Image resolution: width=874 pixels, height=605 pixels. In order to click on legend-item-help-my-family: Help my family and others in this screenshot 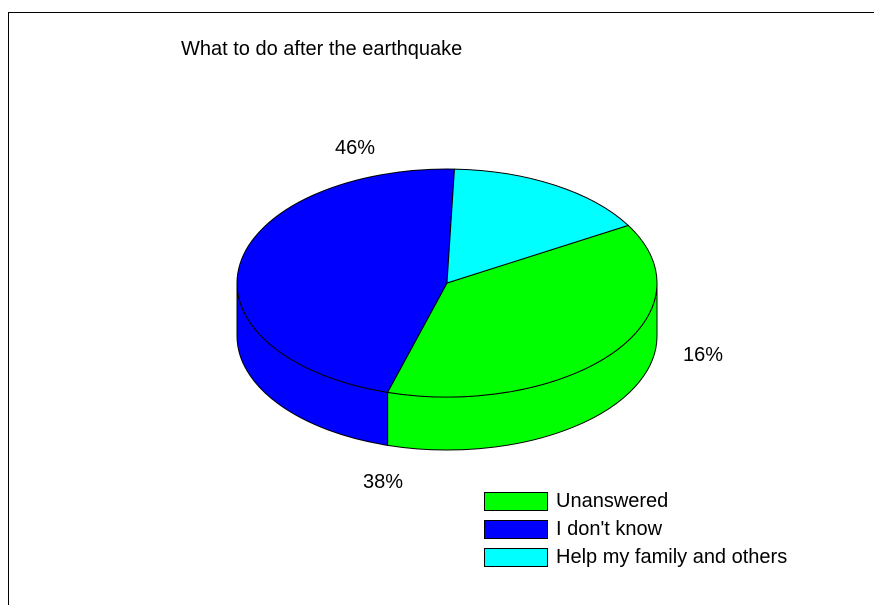, I will do `click(635, 557)`.